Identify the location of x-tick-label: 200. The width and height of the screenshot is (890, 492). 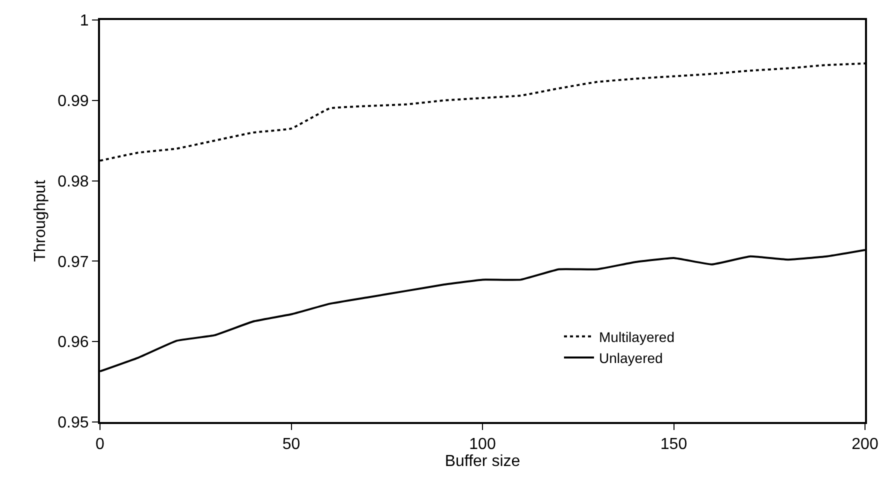
(865, 445).